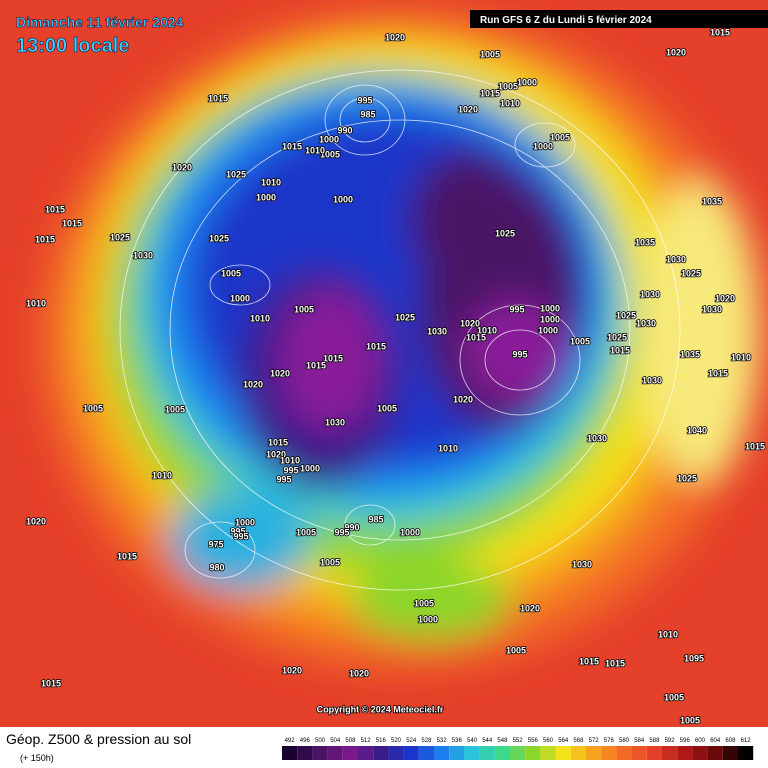 This screenshot has height=768, width=768. Describe the element at coordinates (320, 741) in the screenshot. I see `colorbar-label: 500` at that location.